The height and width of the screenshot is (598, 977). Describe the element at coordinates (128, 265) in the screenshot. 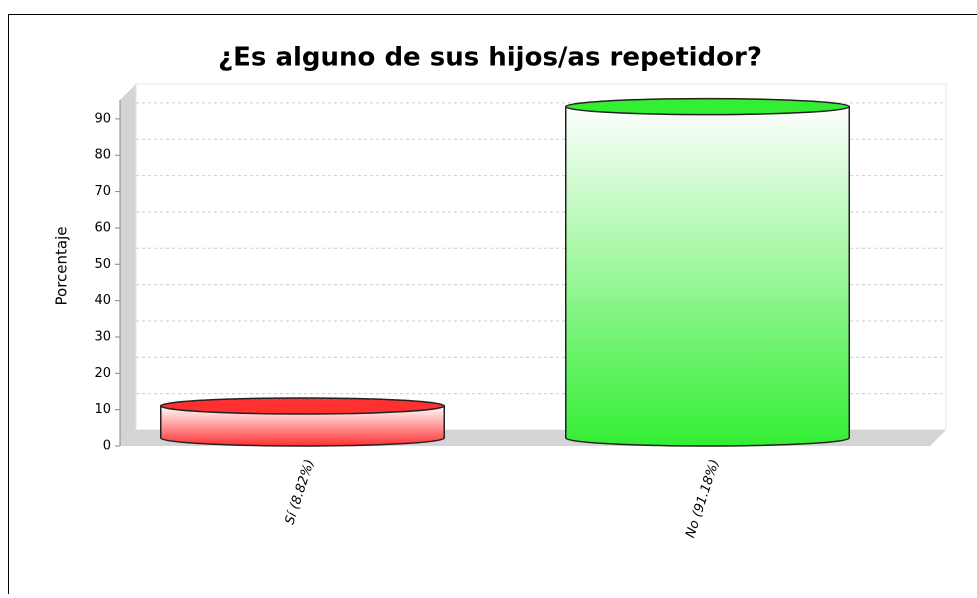

I see `left-wall` at that location.